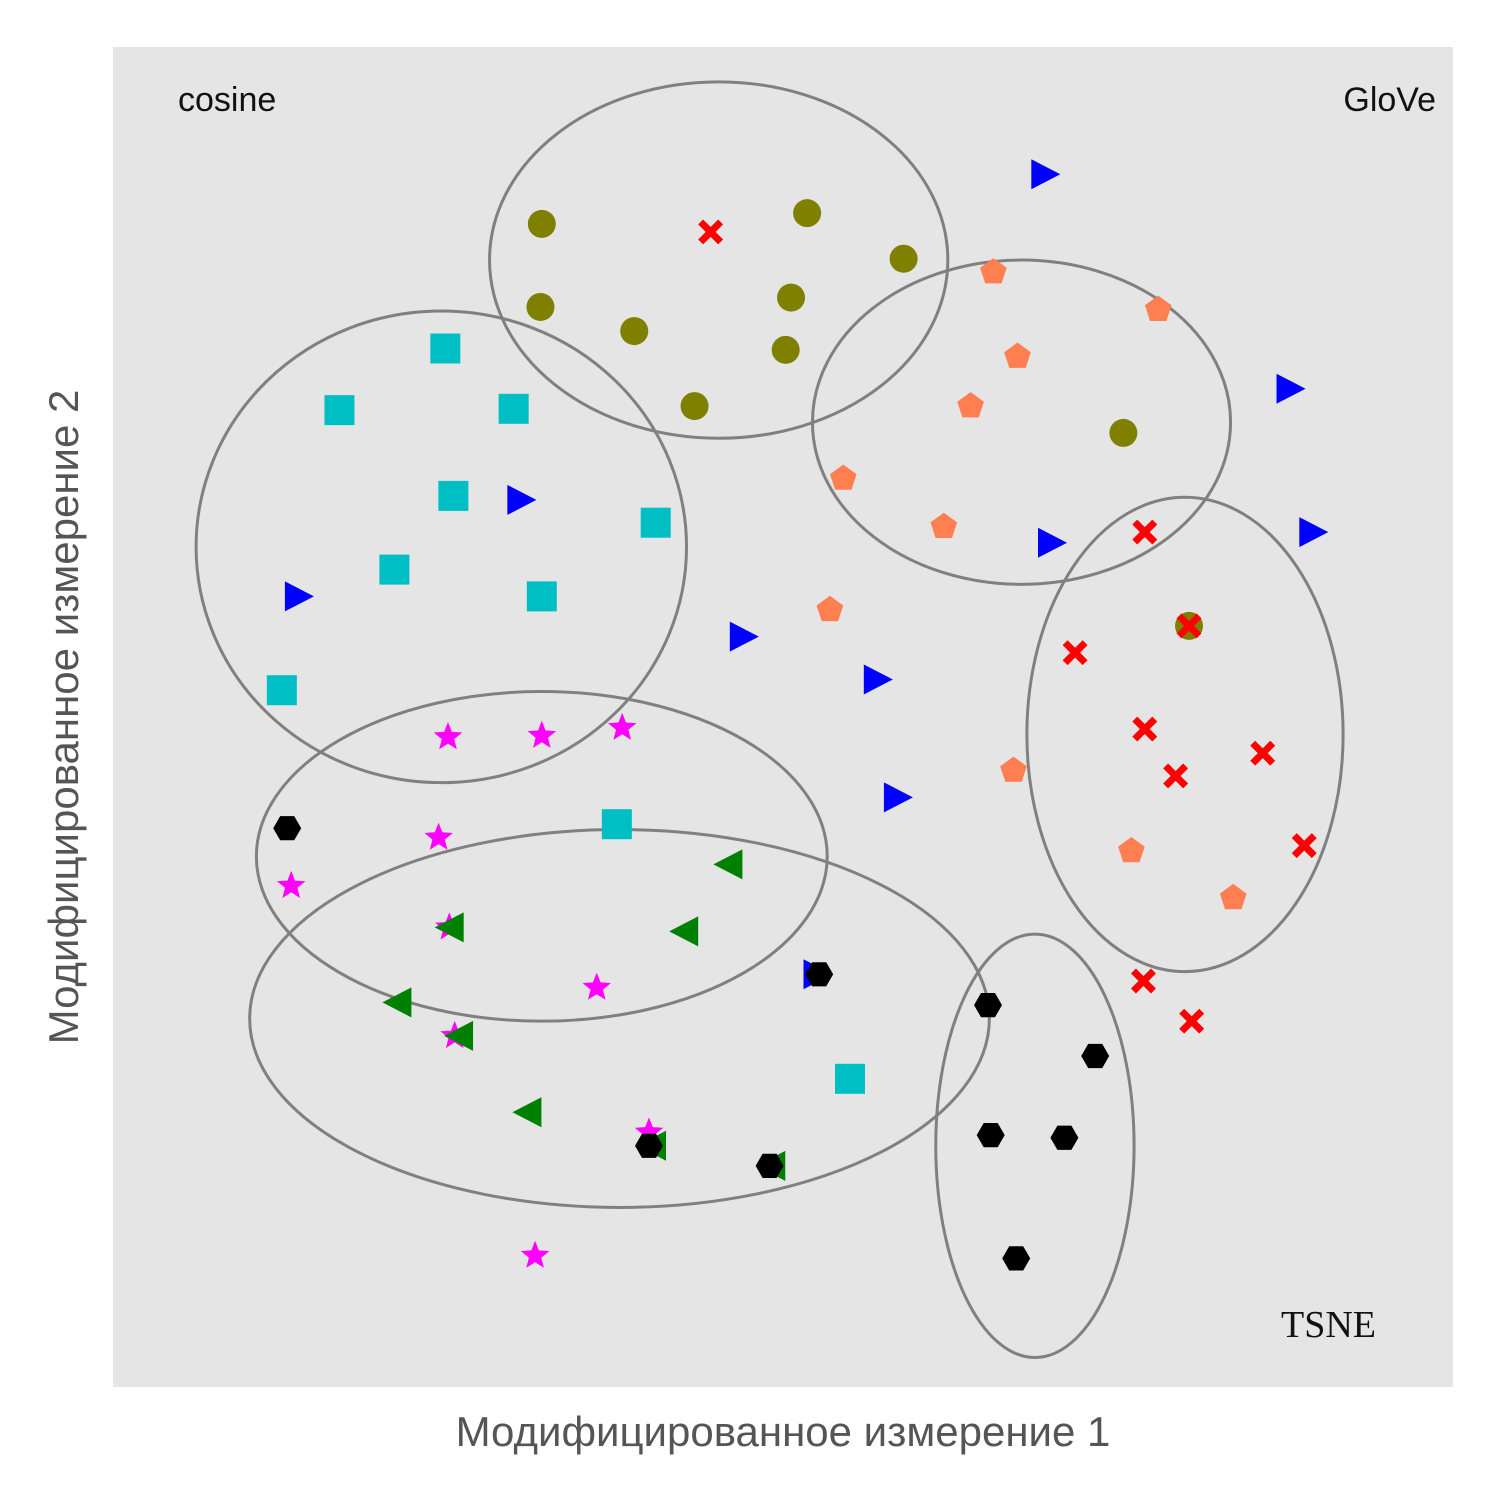 The height and width of the screenshot is (1500, 1500). What do you see at coordinates (1328, 1325) in the screenshot?
I see `method-label: TSNE` at bounding box center [1328, 1325].